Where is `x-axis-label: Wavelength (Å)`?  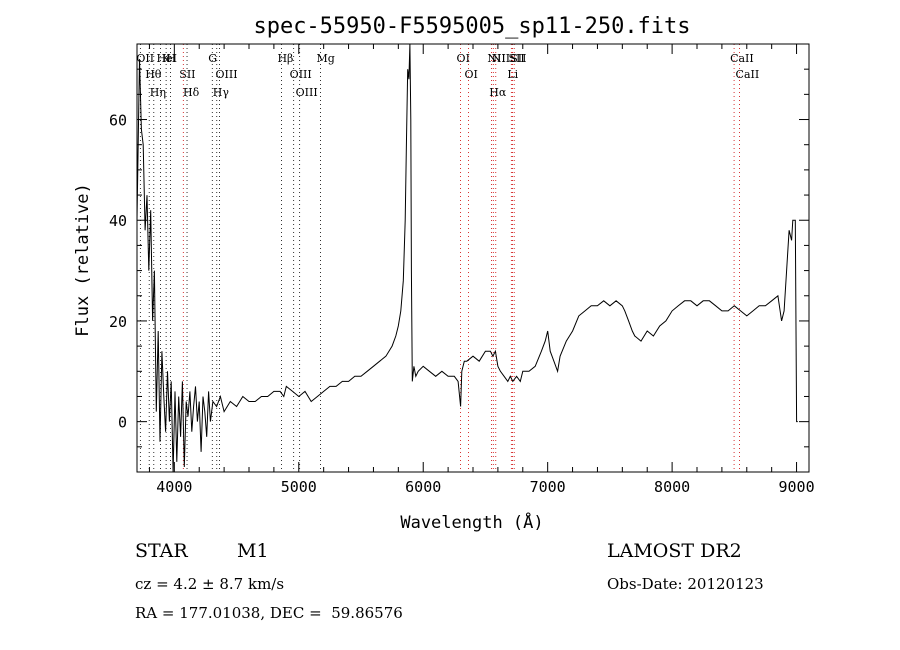
x-axis-label: Wavelength (Å) is located at coordinates (471, 522).